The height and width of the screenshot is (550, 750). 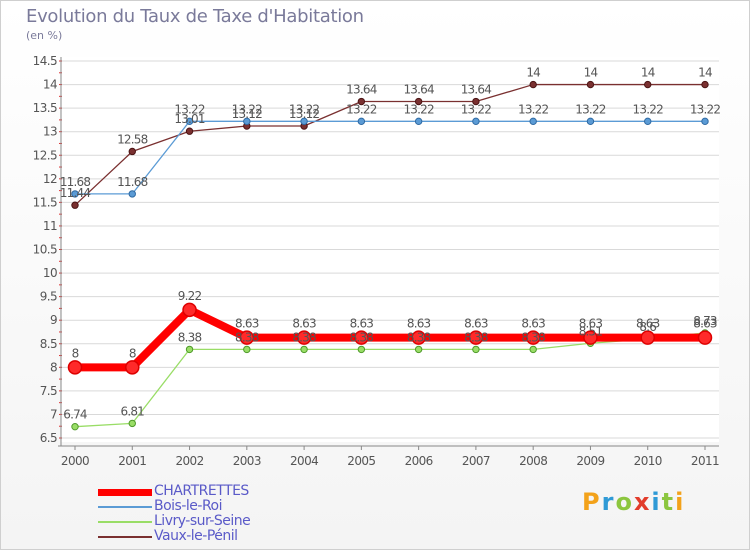 What do you see at coordinates (44, 35) in the screenshot?
I see `chart-unit-label: (en %)` at bounding box center [44, 35].